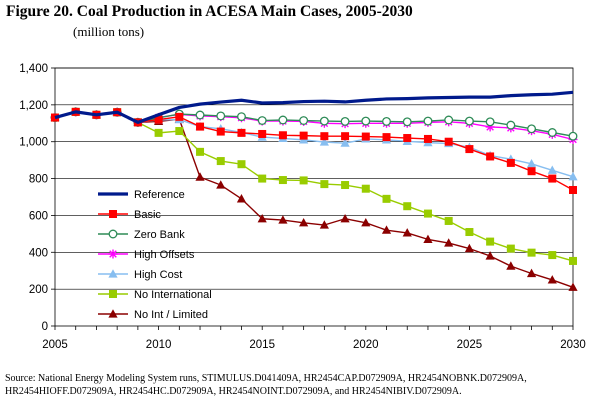 The height and width of the screenshot is (402, 600). What do you see at coordinates (159, 345) in the screenshot?
I see `x-tick-label: 2010` at bounding box center [159, 345].